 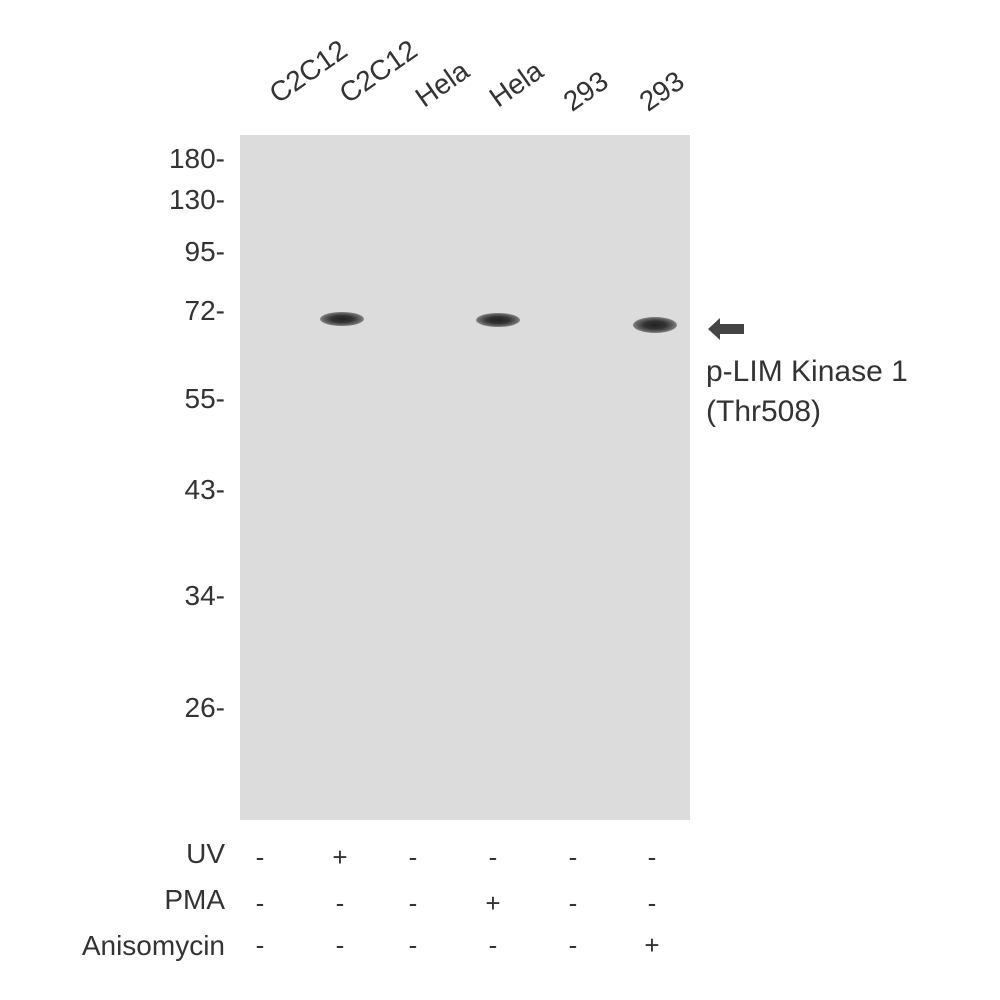 I want to click on target-name: p-LIM Kinase 1, so click(x=807, y=371).